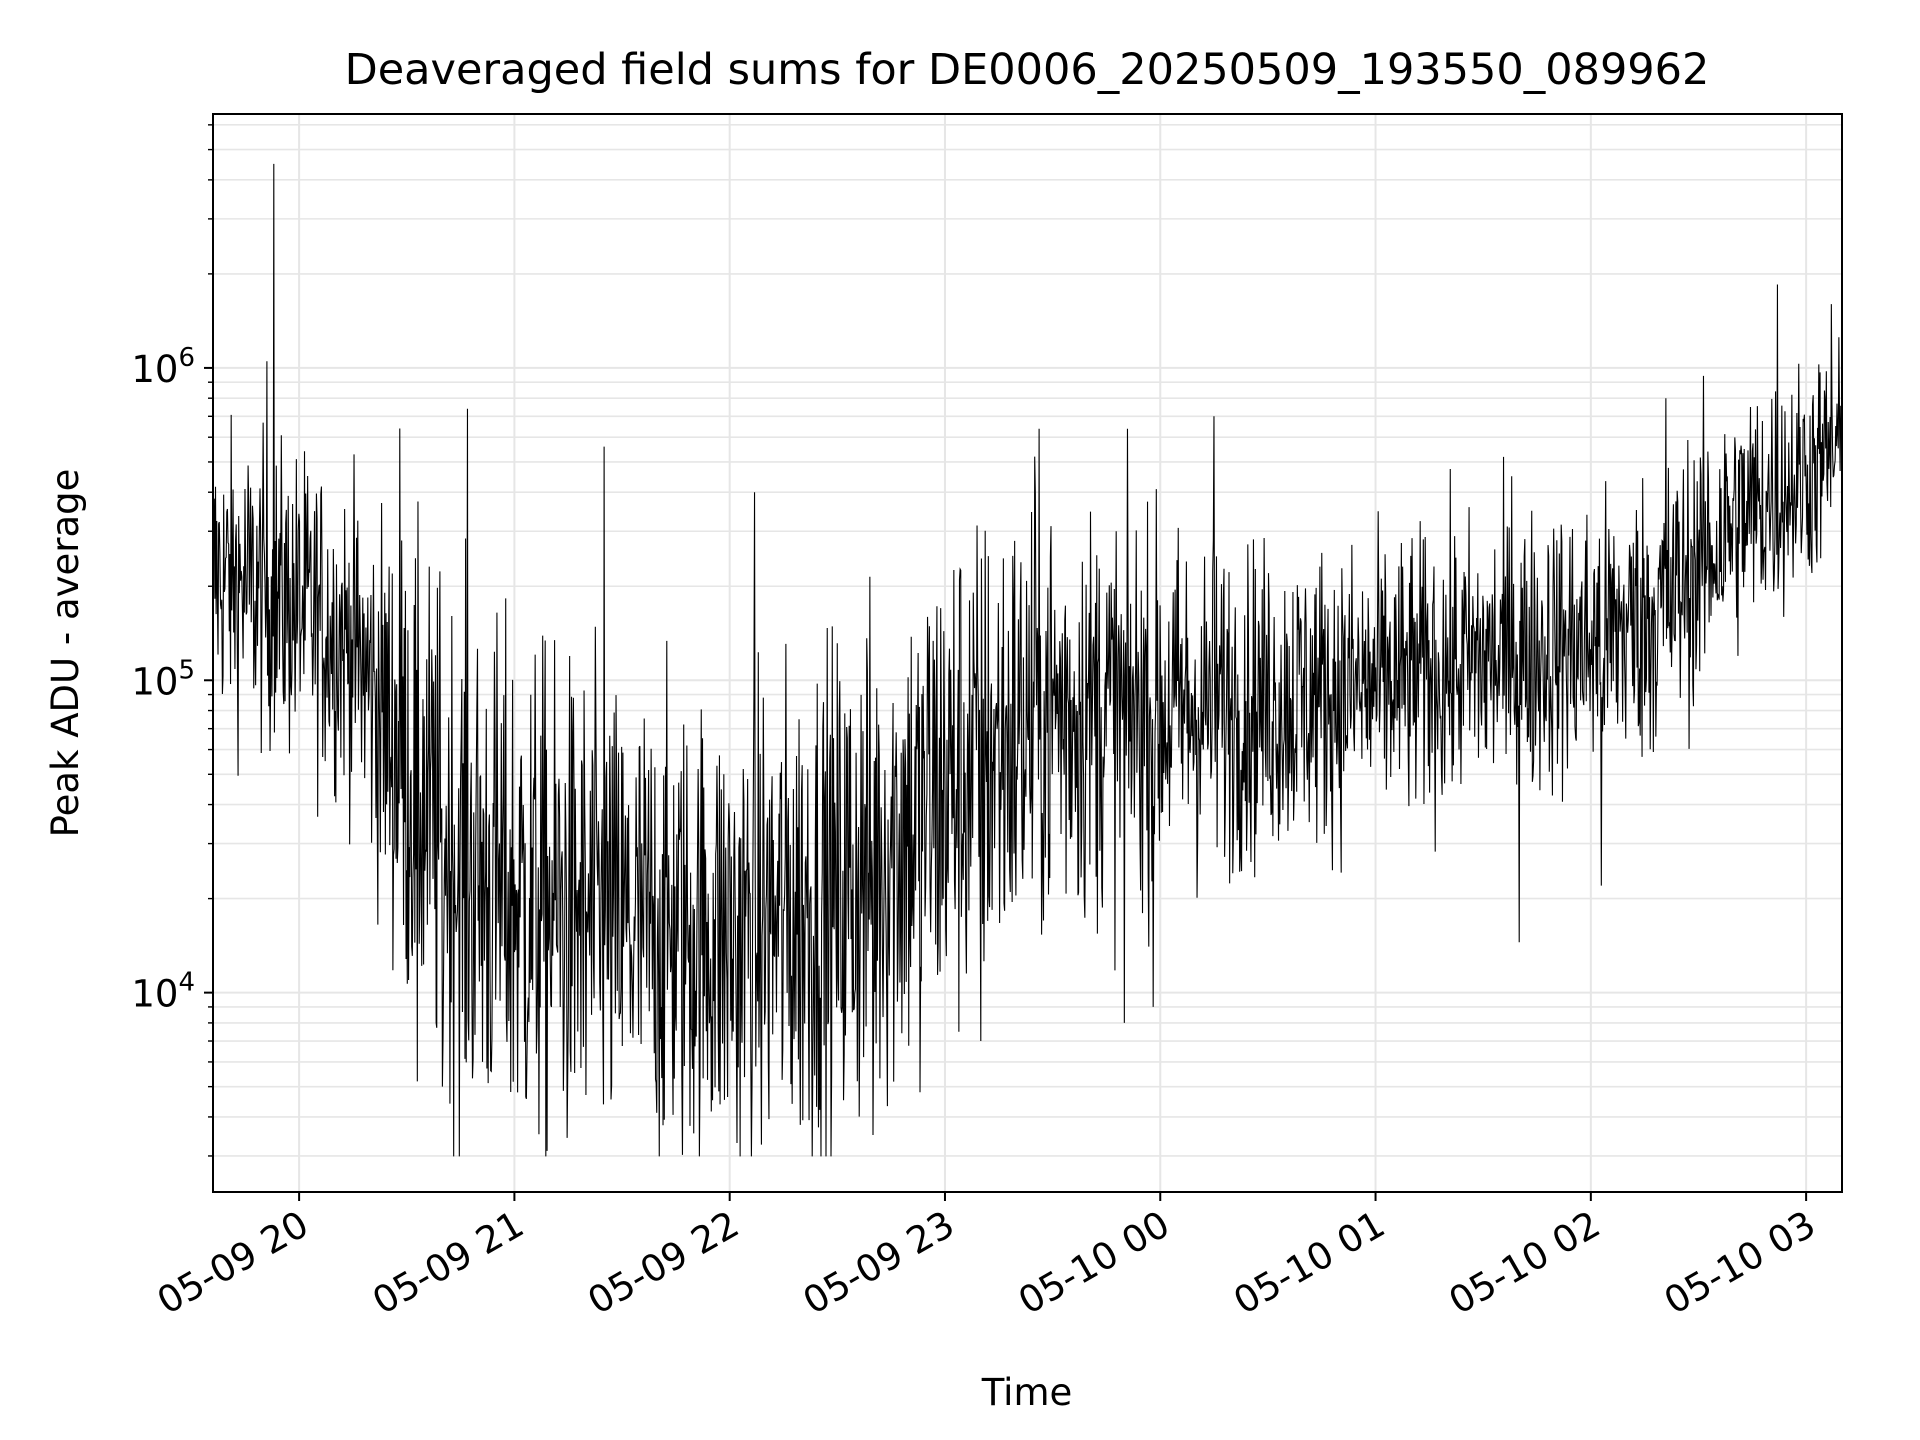  What do you see at coordinates (163, 679) in the screenshot?
I see `y-tick-label: 105` at bounding box center [163, 679].